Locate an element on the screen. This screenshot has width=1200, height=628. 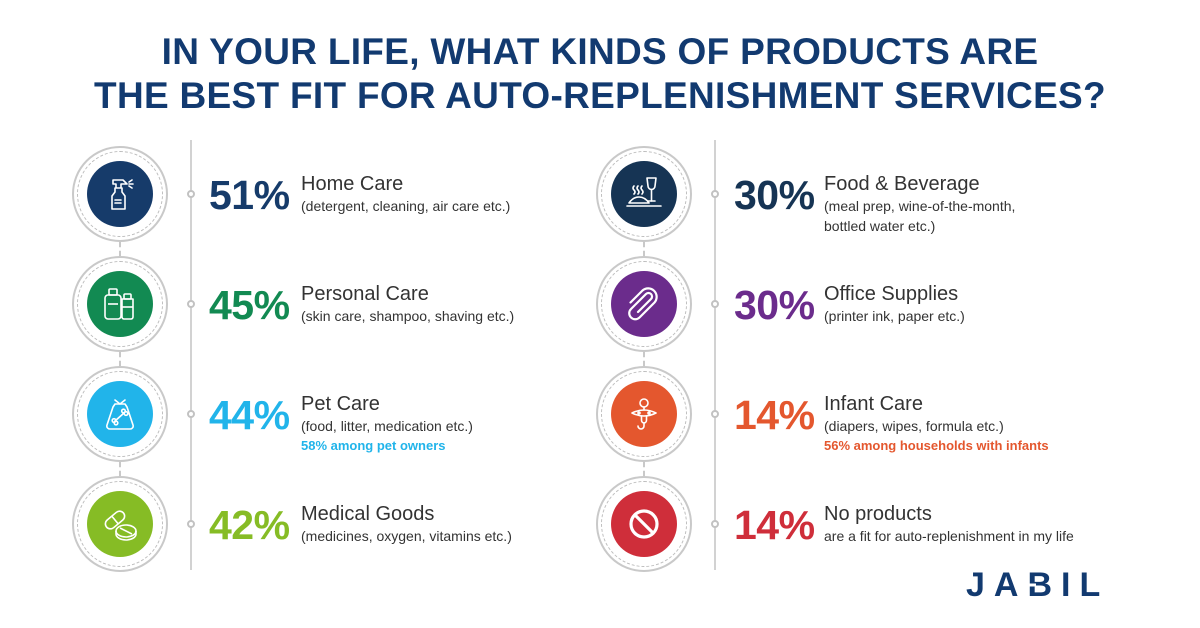
infant-care-icon-circle is located at coordinates (644, 414).